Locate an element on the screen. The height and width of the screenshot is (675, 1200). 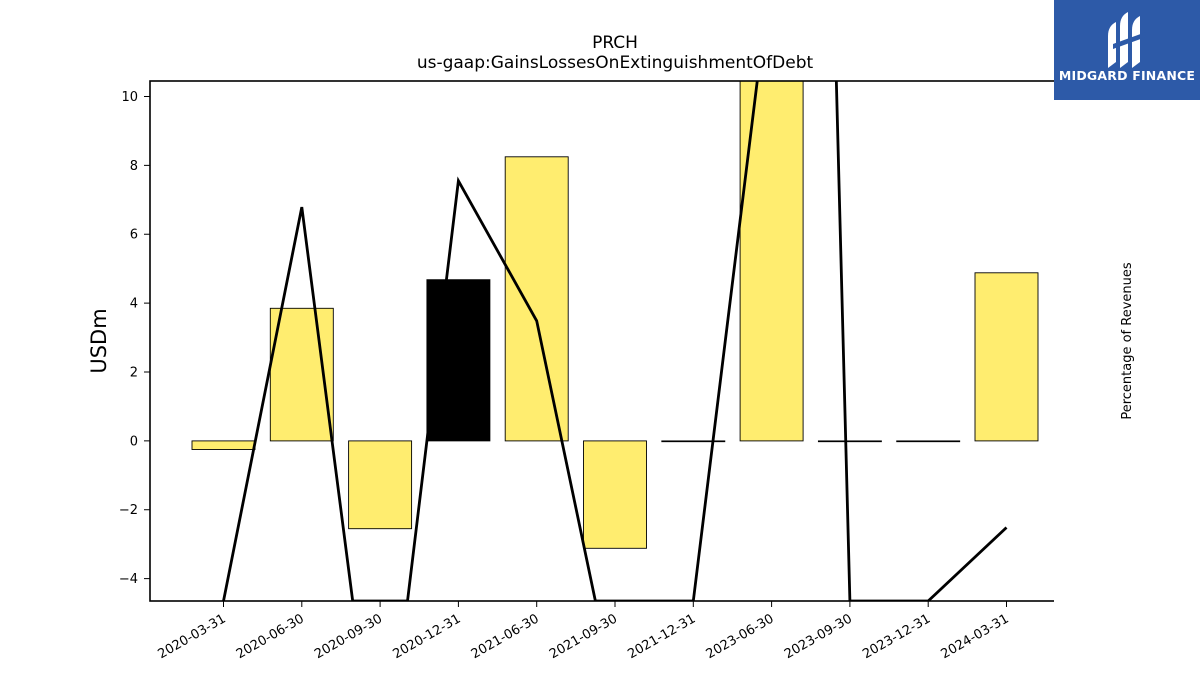
y-axis-left: −4 −2 0 2 4 6 8 10 is located at coordinates (134, 338).